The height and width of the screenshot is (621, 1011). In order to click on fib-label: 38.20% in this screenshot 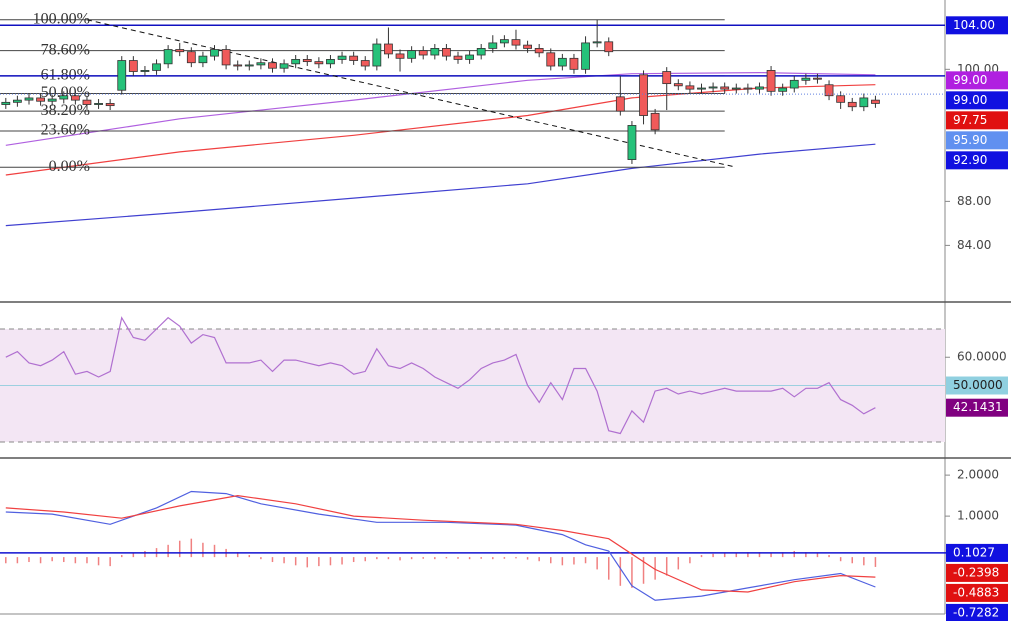, I will do `click(65, 110)`.